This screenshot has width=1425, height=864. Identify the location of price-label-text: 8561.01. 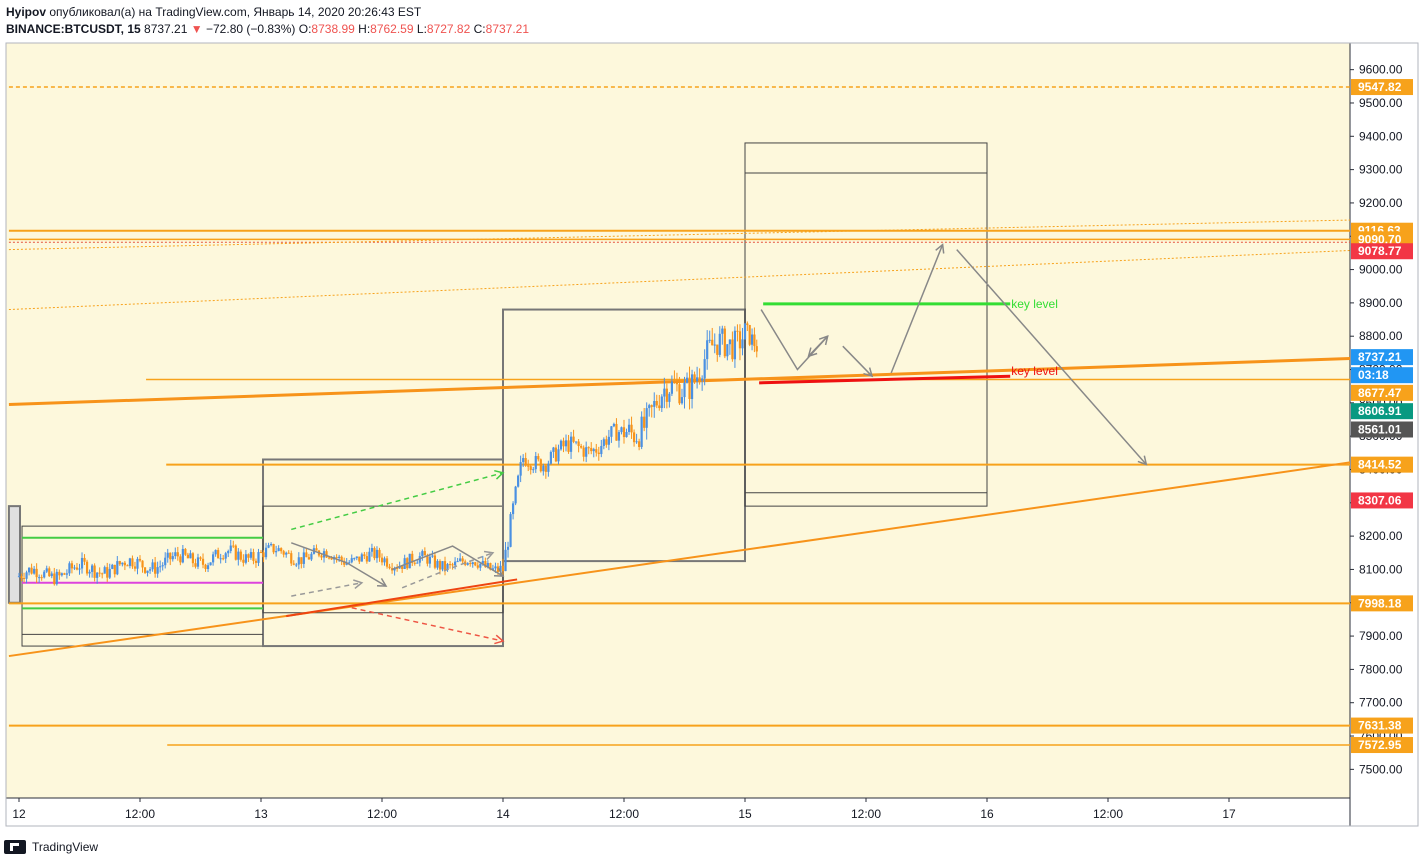
(1380, 429).